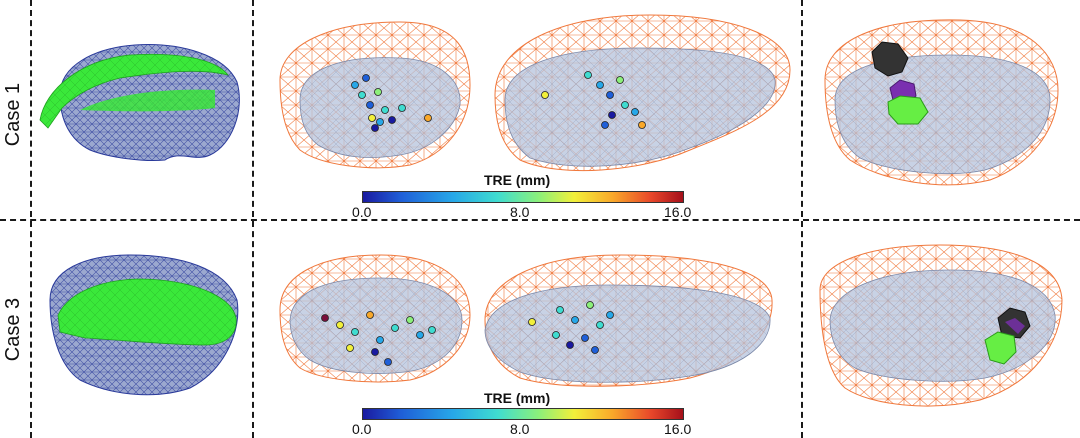 This screenshot has height=438, width=1080. Describe the element at coordinates (498, 101) in the screenshot. I see `tre-markers-case1` at that location.